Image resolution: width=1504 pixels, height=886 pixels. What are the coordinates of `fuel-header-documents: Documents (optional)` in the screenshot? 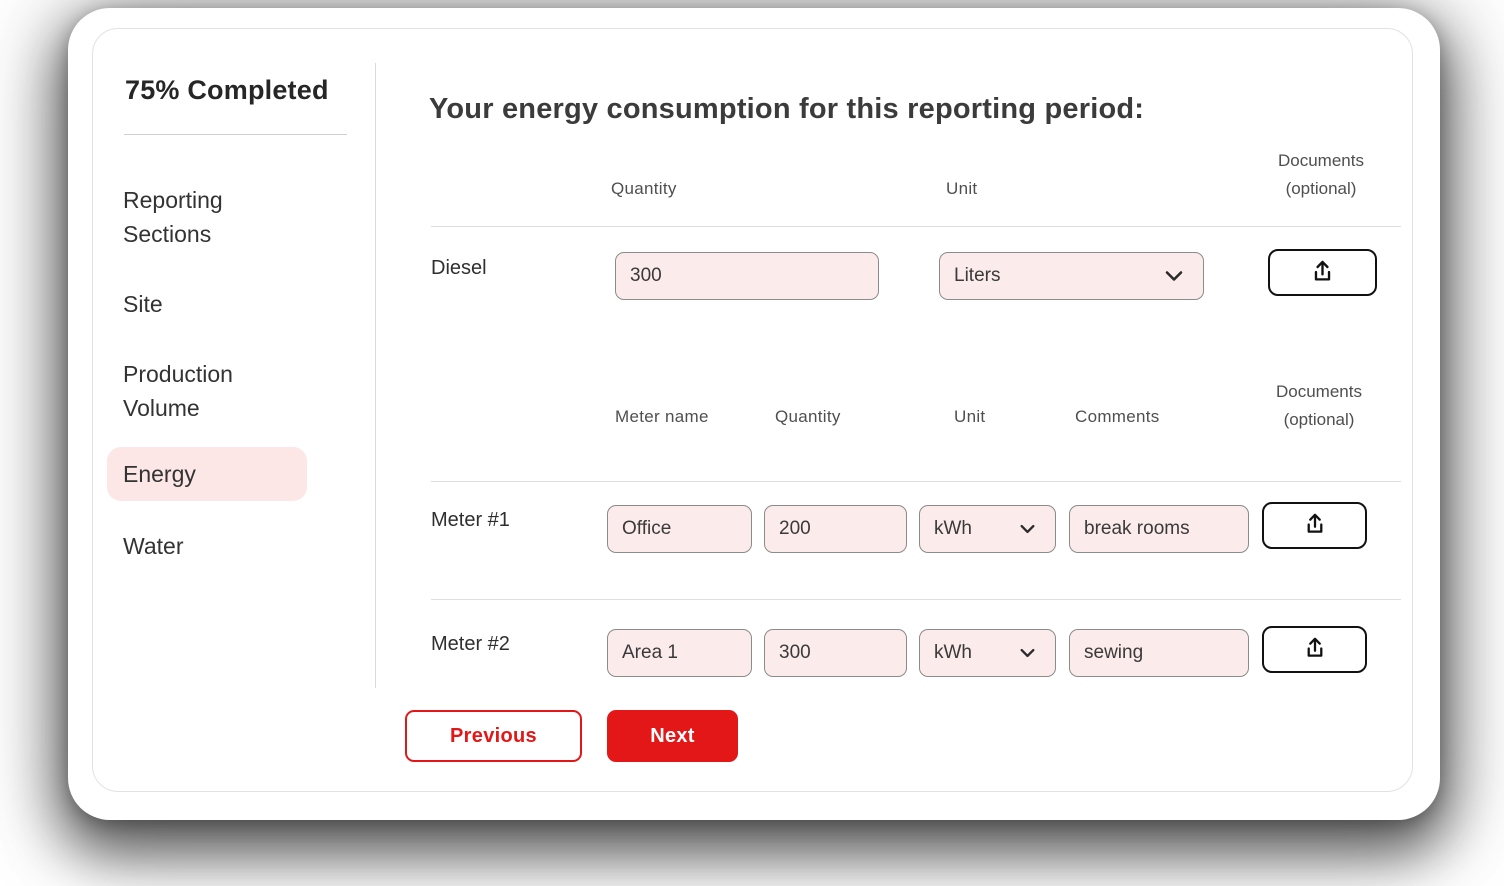 It's located at (1321, 175).